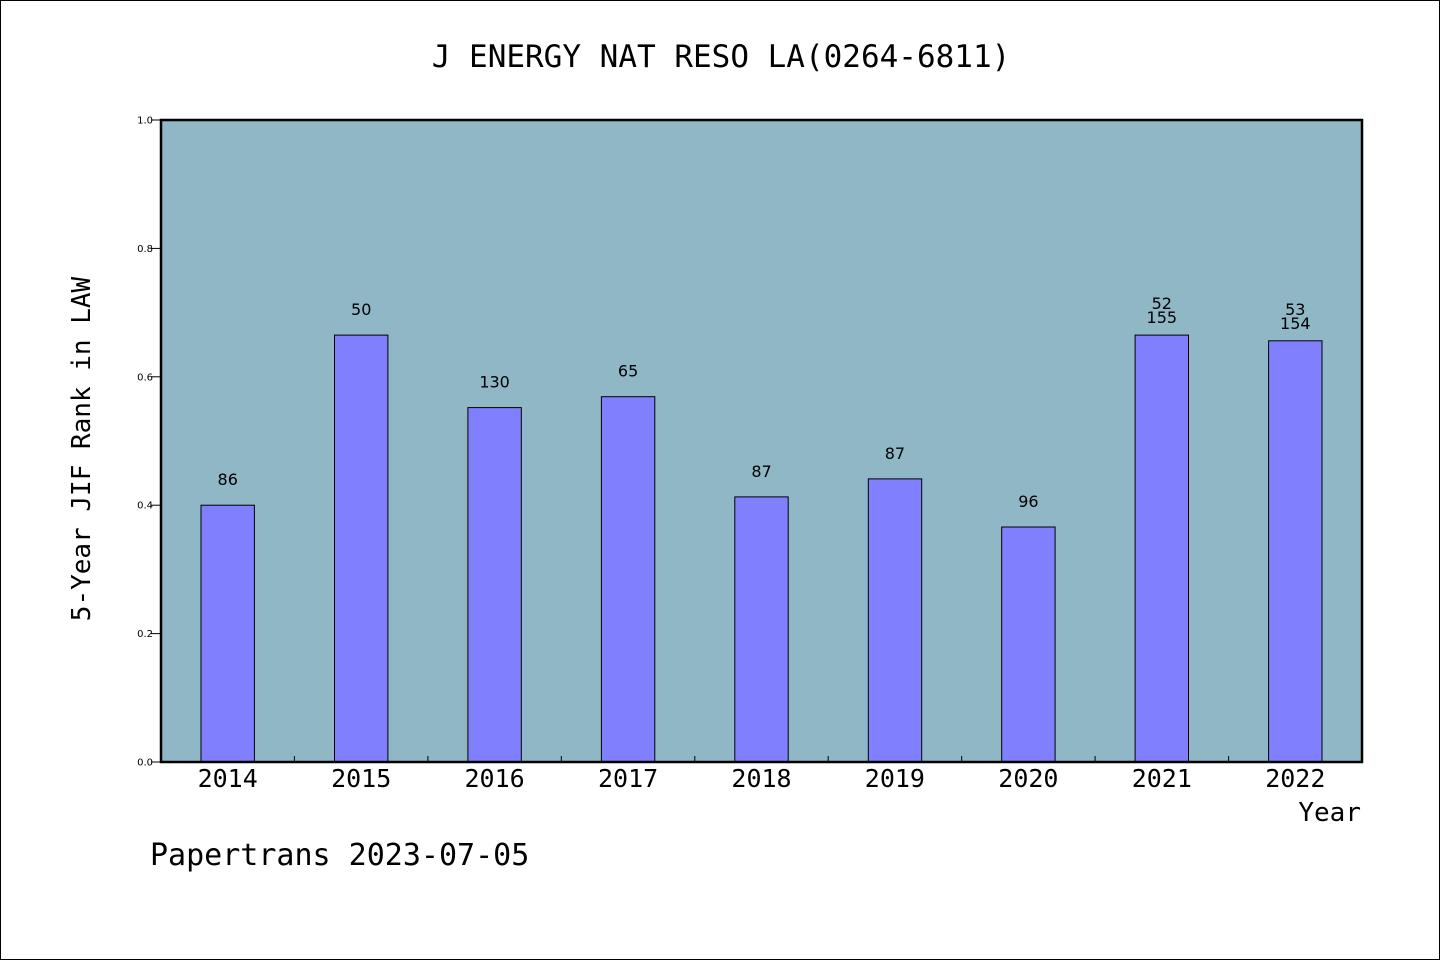 This screenshot has height=960, width=1440. I want to click on x-tick-label-2021: 2021, so click(1162, 778).